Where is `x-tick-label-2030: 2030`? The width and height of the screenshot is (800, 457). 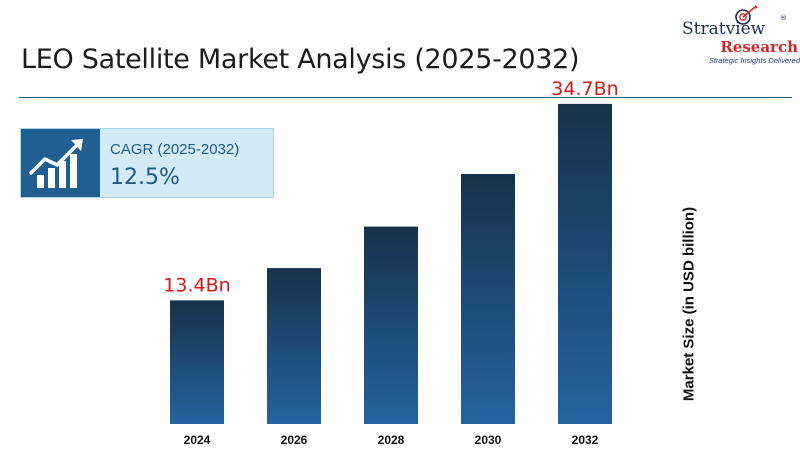 x-tick-label-2030: 2030 is located at coordinates (488, 440).